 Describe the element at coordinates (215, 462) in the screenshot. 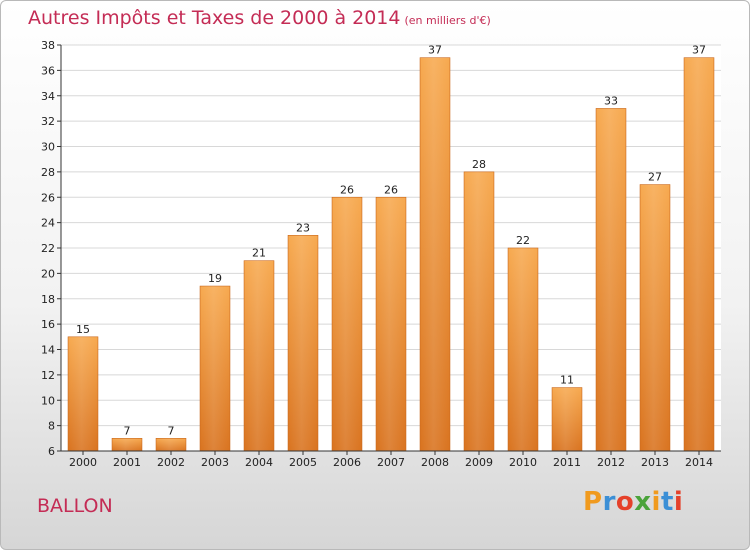

I see `x-tick-label: 2003` at that location.